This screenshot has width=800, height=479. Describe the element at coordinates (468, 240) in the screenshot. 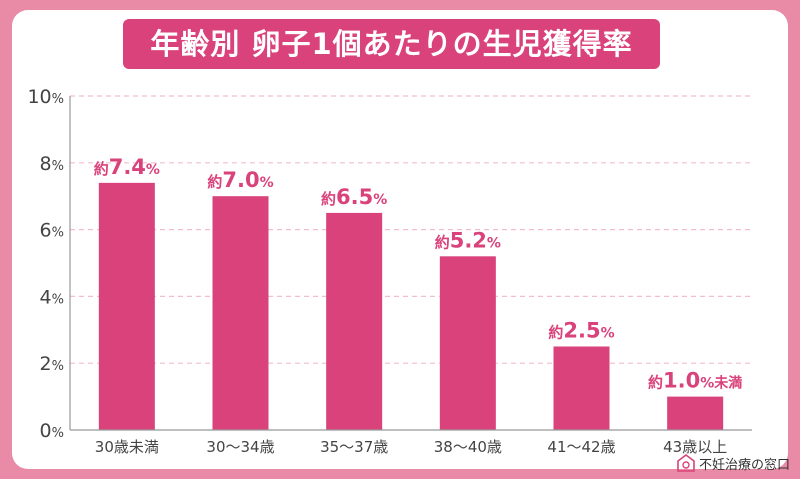

I see `data-label: 約5.2%` at that location.